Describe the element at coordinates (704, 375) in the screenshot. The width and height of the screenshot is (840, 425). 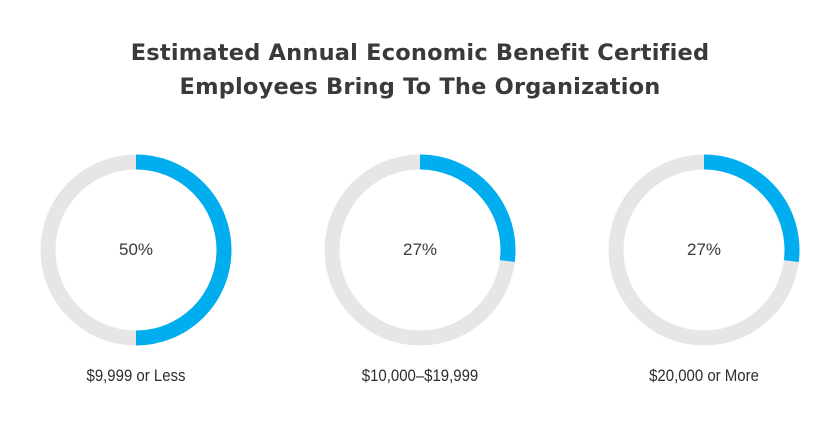
I see `category-label-3: $20,000 or More` at that location.